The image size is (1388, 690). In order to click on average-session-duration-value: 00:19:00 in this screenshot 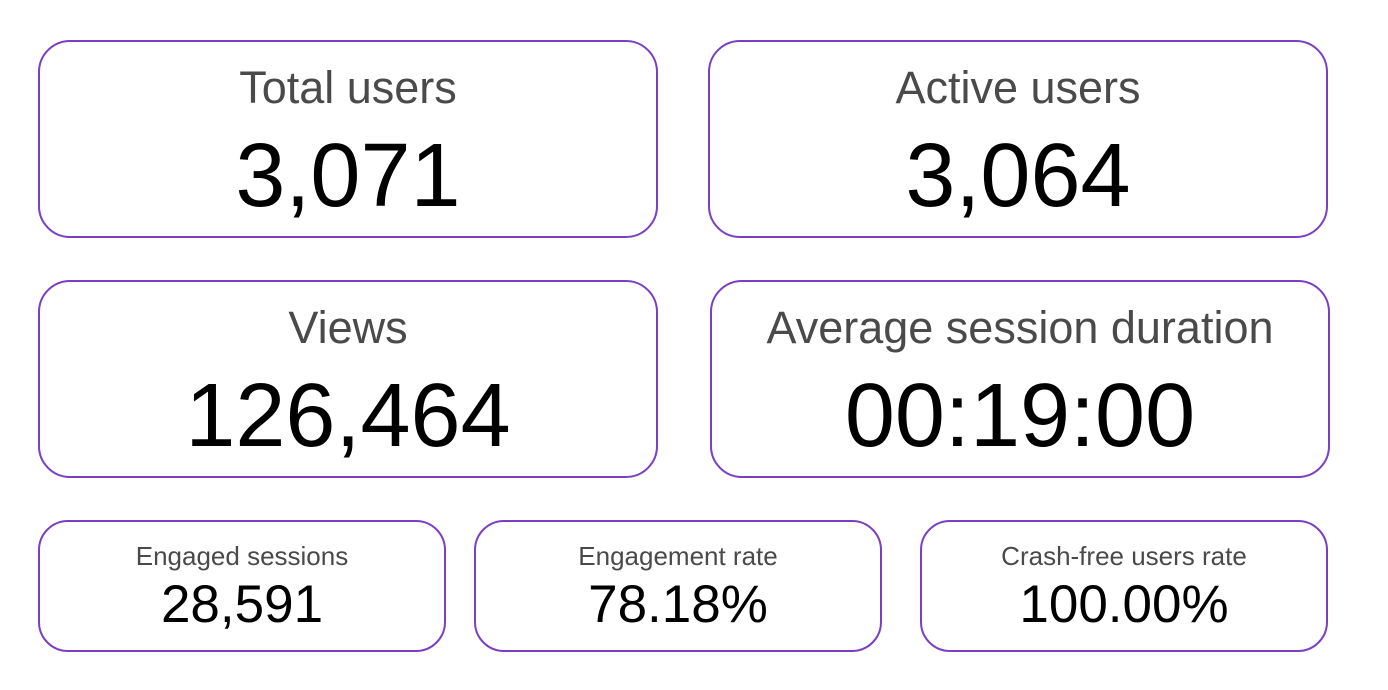, I will do `click(1020, 416)`.